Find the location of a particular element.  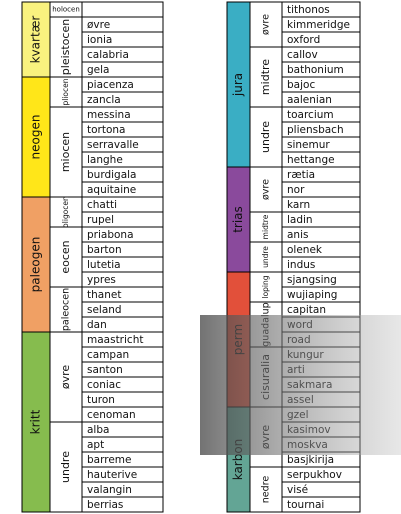

stage-label: apt is located at coordinates (95, 445).